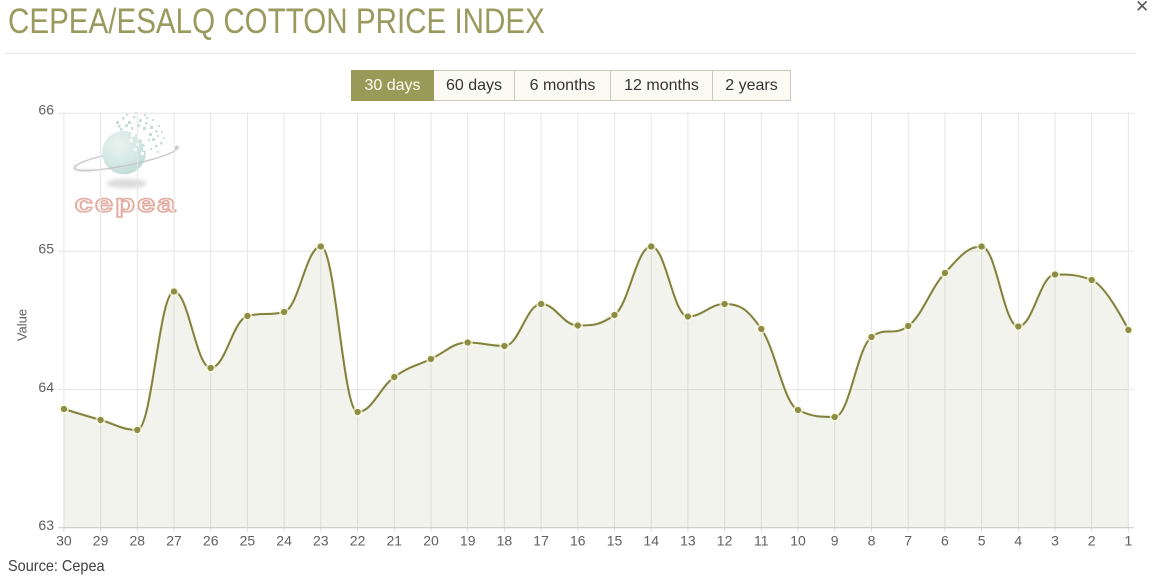 This screenshot has width=1153, height=580. What do you see at coordinates (101, 541) in the screenshot?
I see `svg-text: 29` at bounding box center [101, 541].